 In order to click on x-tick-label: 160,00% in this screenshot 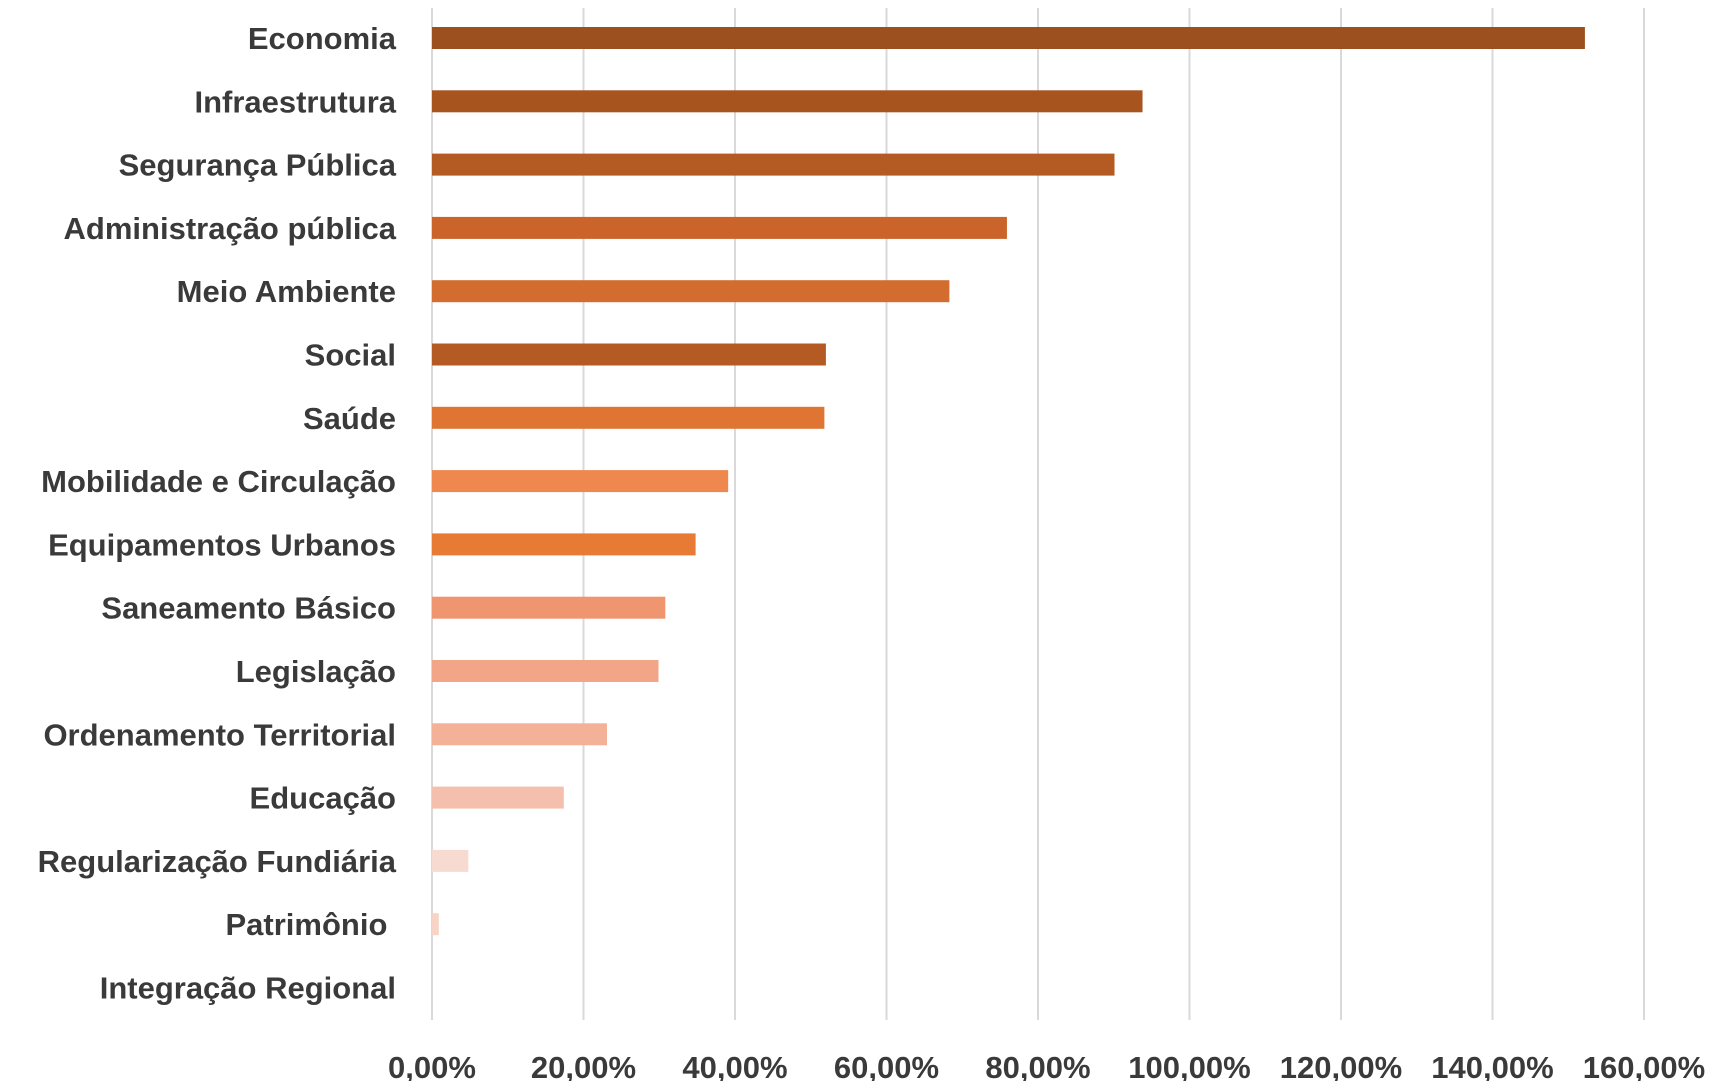, I will do `click(1644, 1065)`.